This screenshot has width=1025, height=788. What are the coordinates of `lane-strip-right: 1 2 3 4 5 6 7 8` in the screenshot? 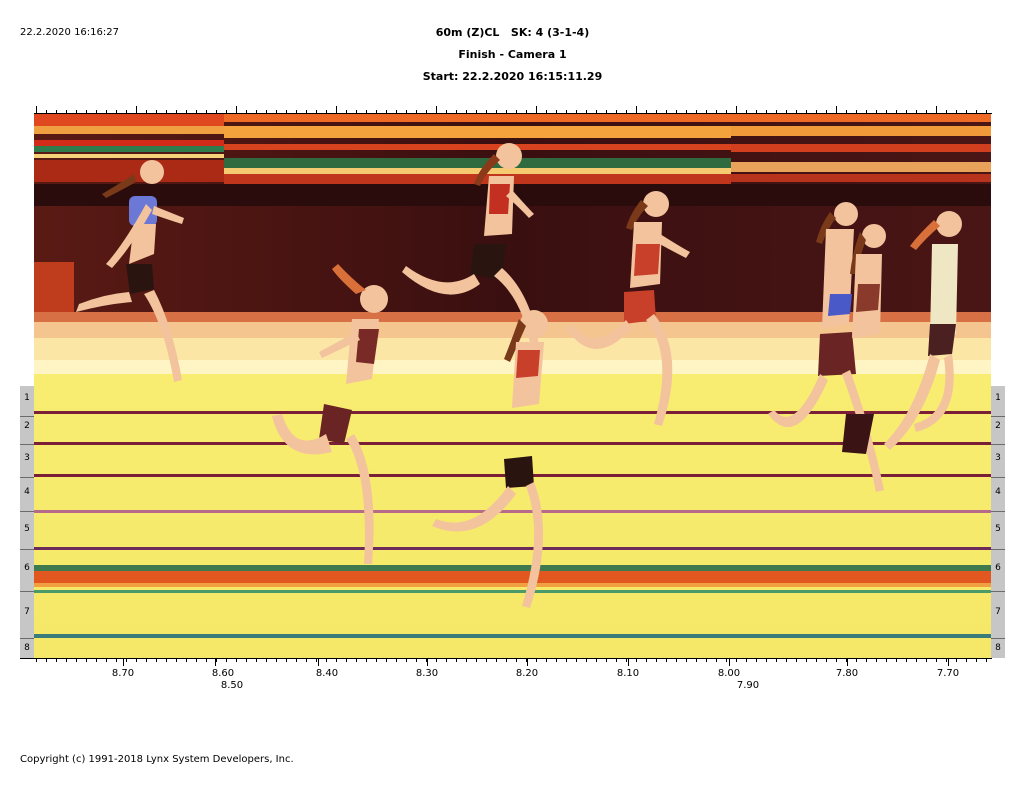 It's located at (998, 522).